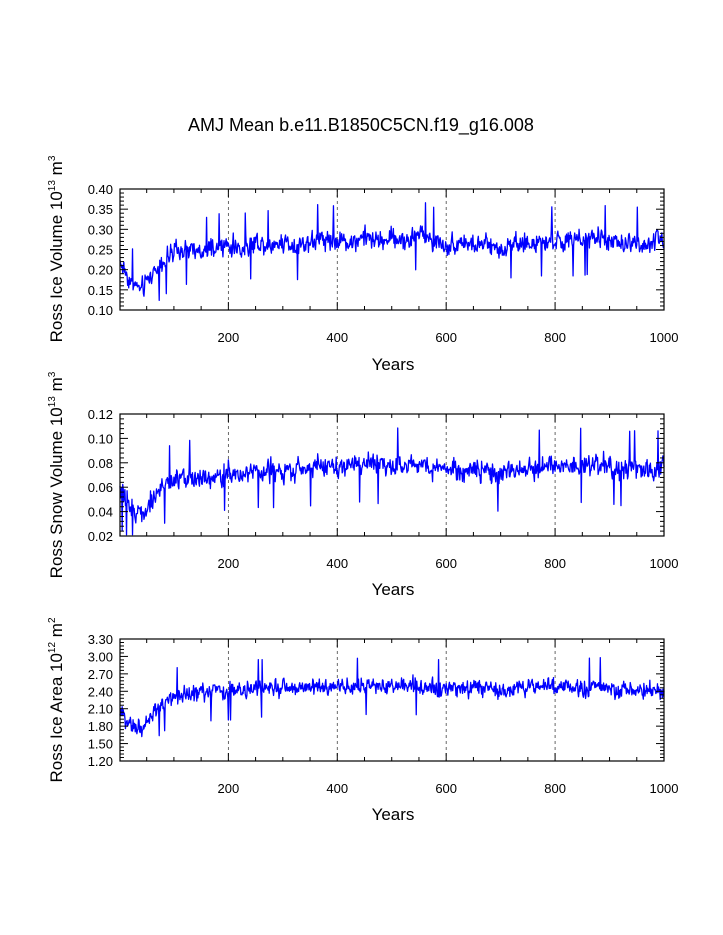 The height and width of the screenshot is (935, 723). Describe the element at coordinates (100, 229) in the screenshot. I see `y-tick-label: 0.30` at that location.